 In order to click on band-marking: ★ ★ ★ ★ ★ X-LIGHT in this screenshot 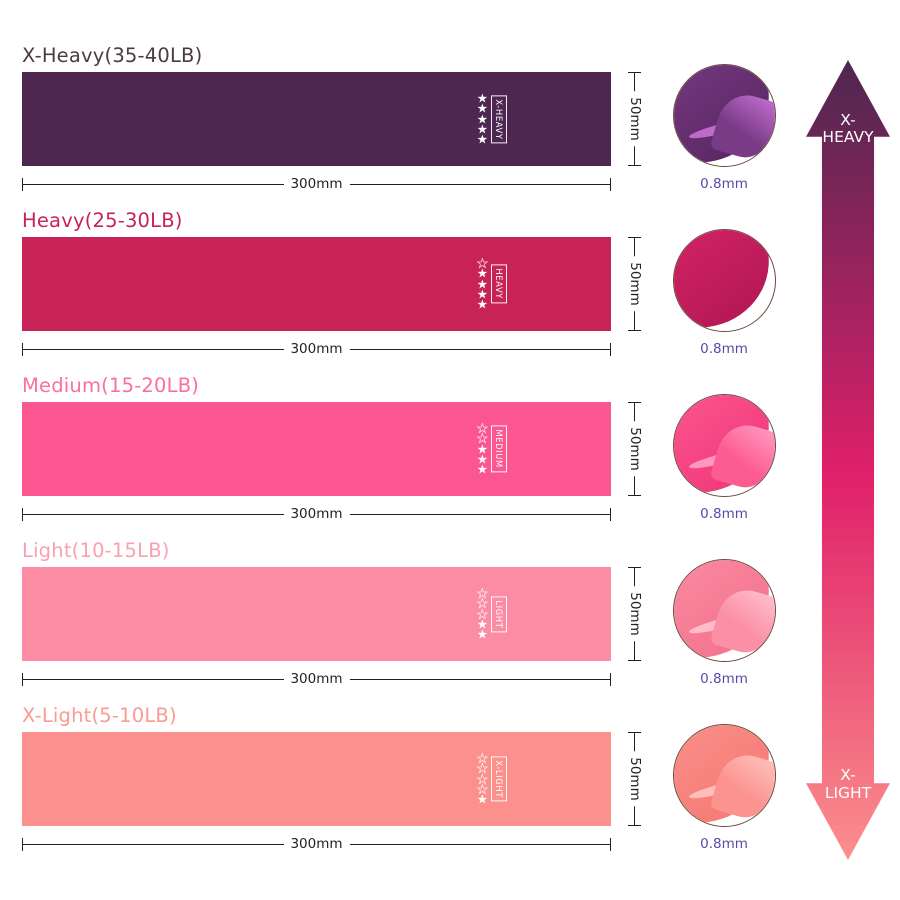, I will do `click(491, 778)`.